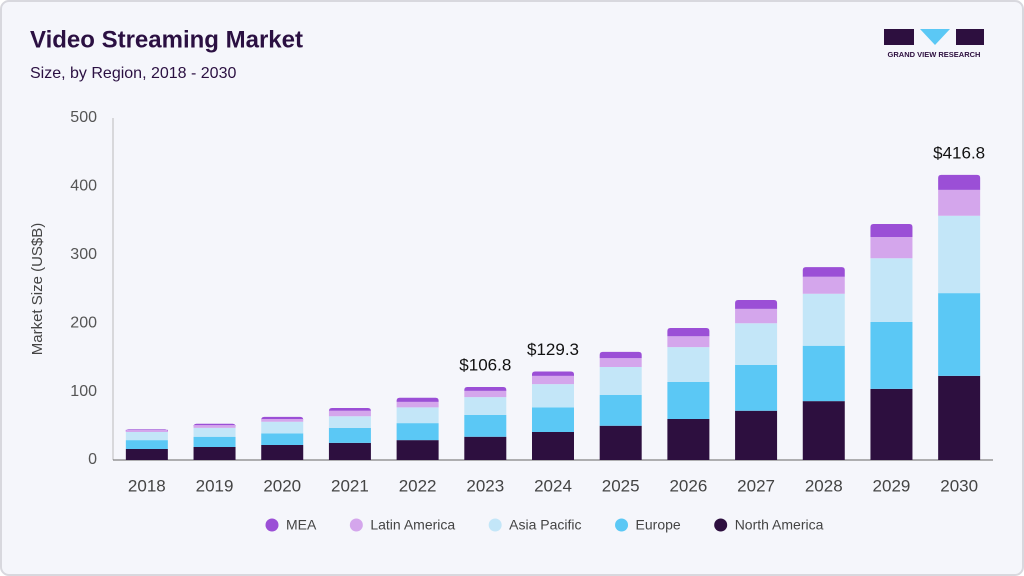 The height and width of the screenshot is (576, 1024). What do you see at coordinates (350, 485) in the screenshot?
I see `x-tick-label: 2021` at bounding box center [350, 485].